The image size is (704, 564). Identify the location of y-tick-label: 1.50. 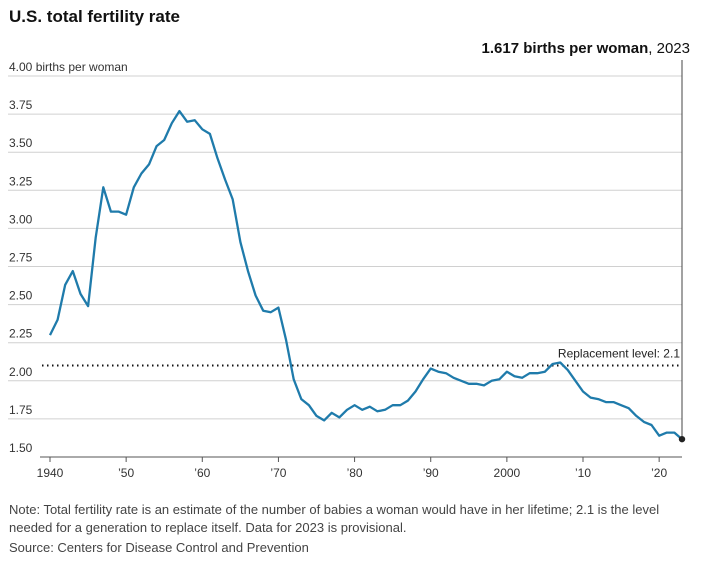
(21, 448).